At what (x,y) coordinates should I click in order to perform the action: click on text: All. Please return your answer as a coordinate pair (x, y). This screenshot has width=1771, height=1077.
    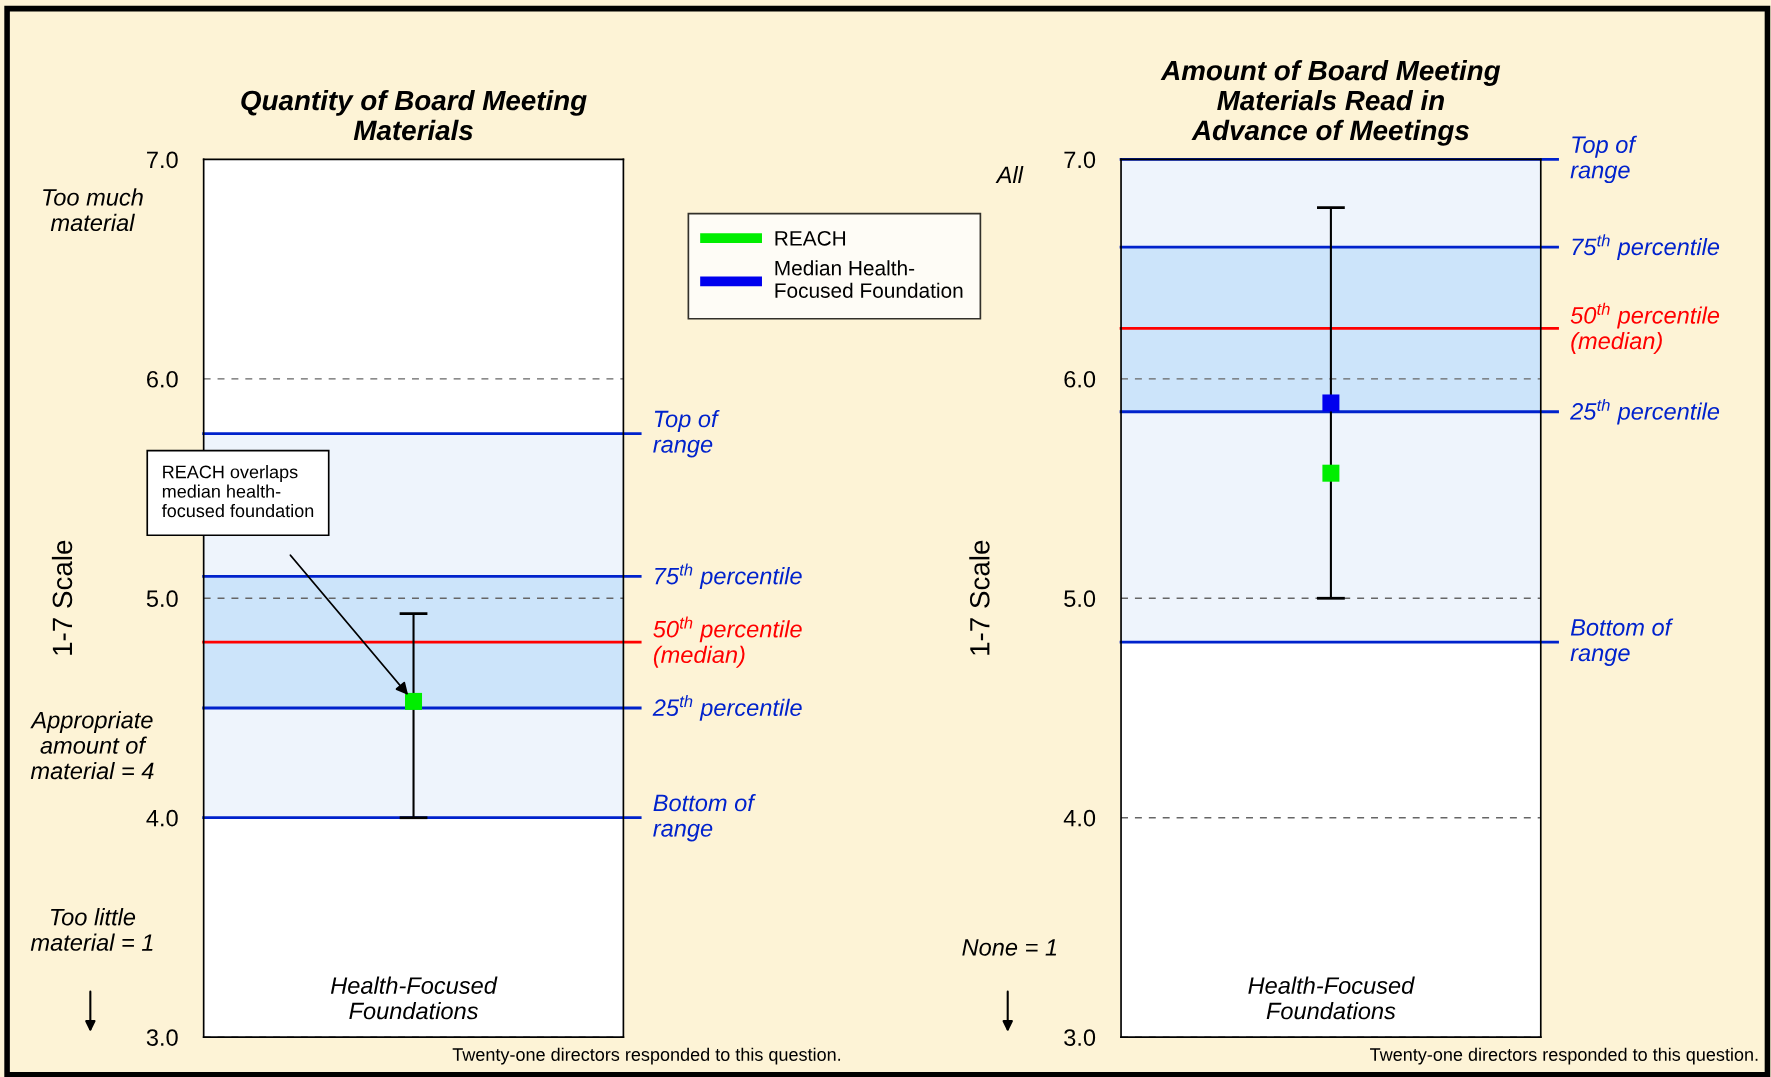
    Looking at the image, I should click on (1009, 174).